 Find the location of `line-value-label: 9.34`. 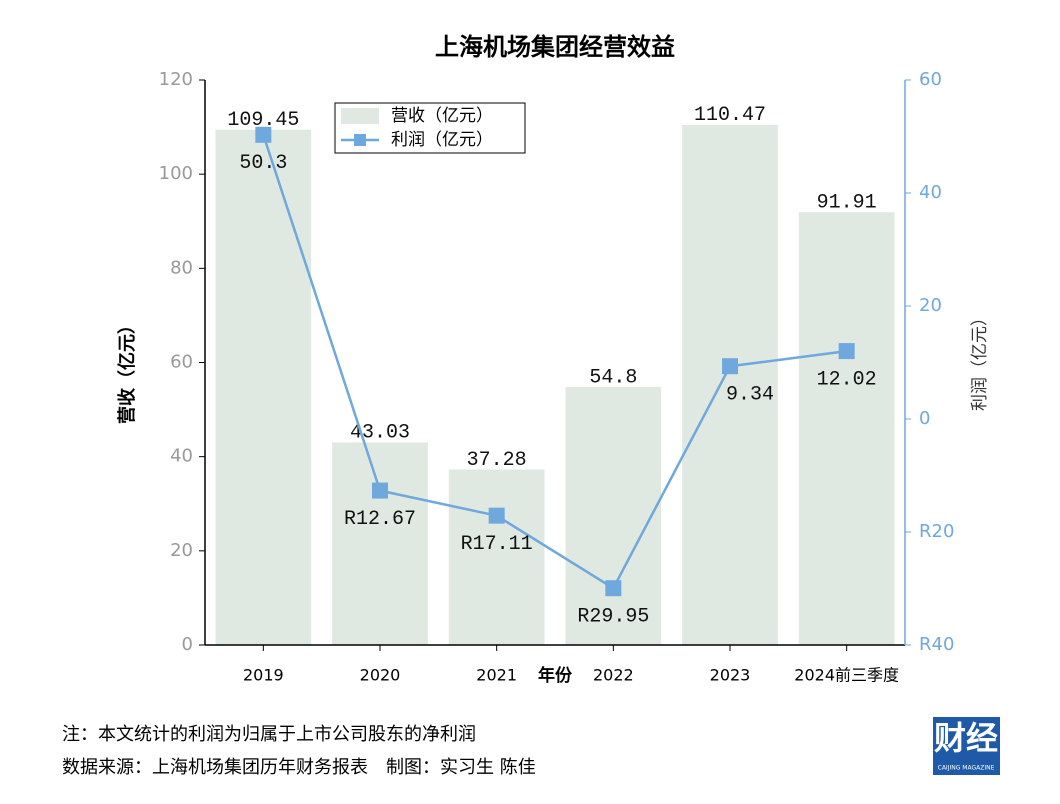

line-value-label: 9.34 is located at coordinates (750, 395).